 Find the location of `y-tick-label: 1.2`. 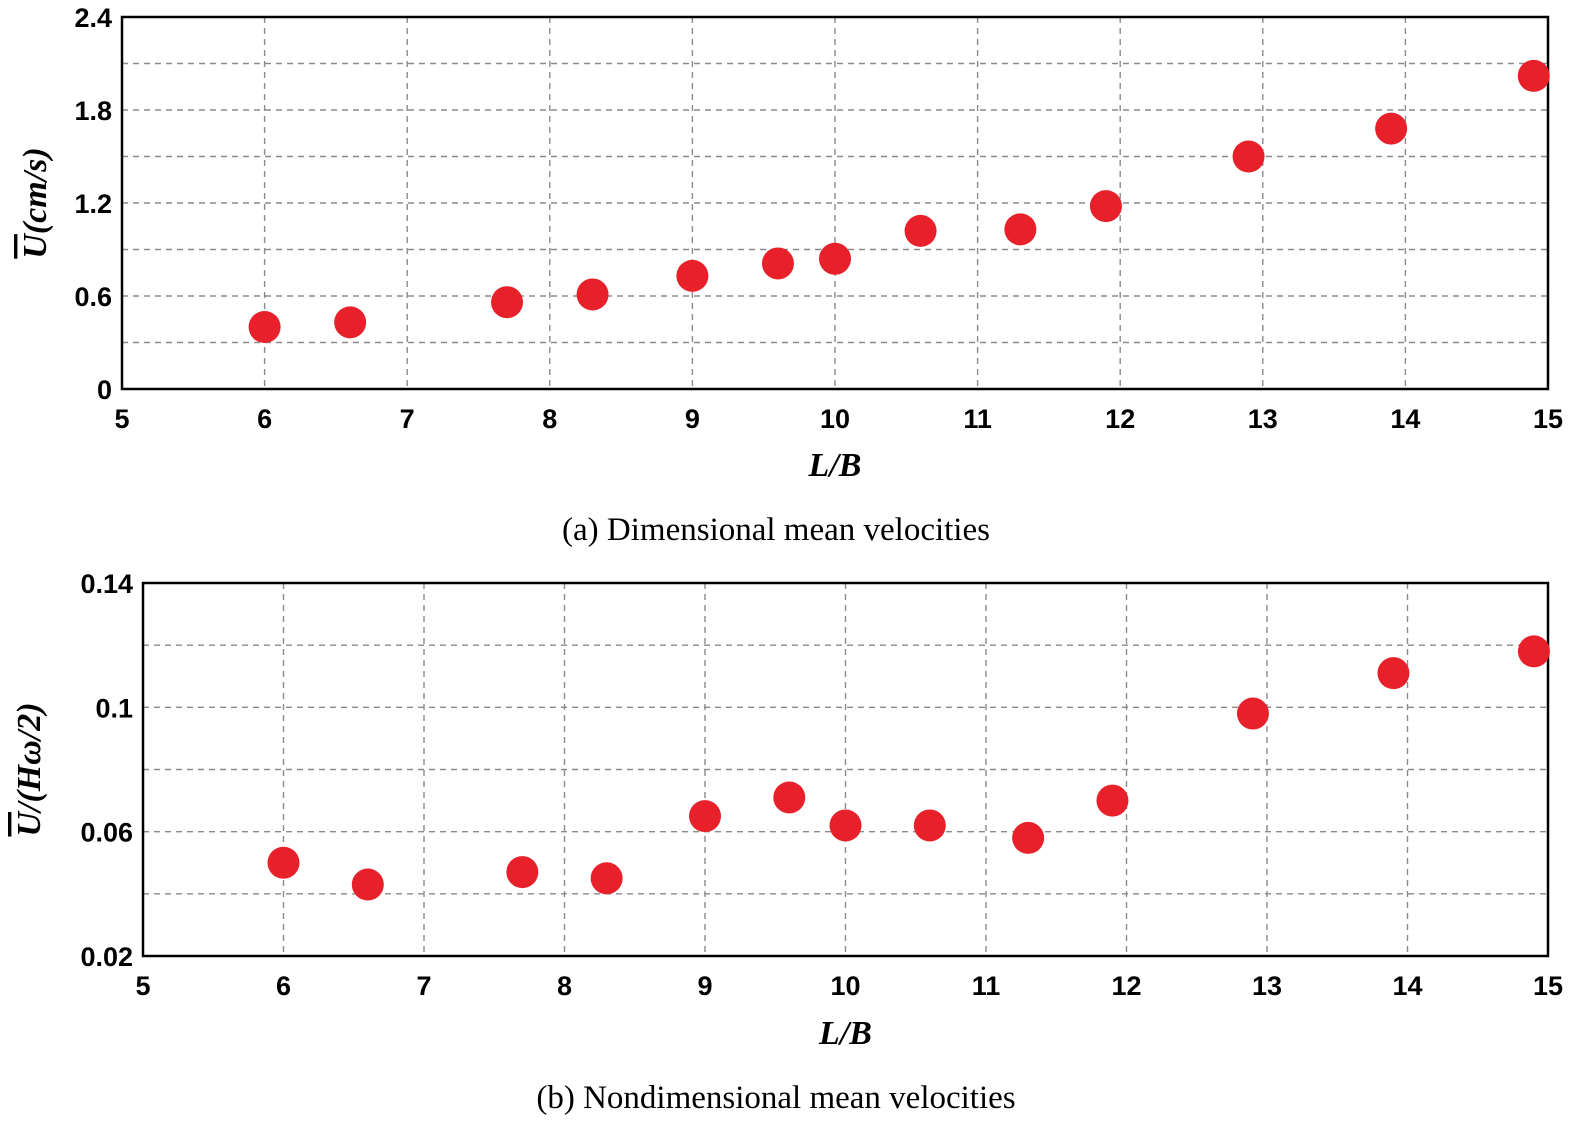

y-tick-label: 1.2 is located at coordinates (93, 204).